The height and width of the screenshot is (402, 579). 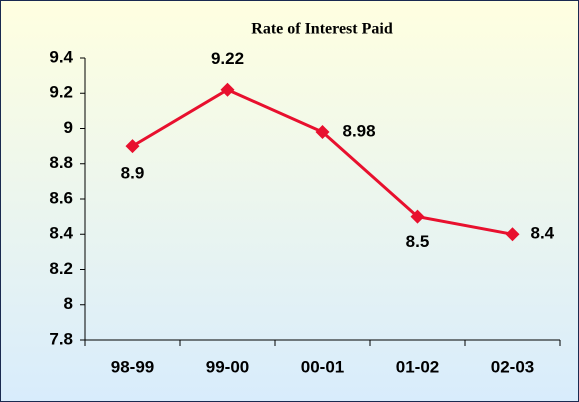 I want to click on y-tick-label: 7.8, so click(x=61, y=338).